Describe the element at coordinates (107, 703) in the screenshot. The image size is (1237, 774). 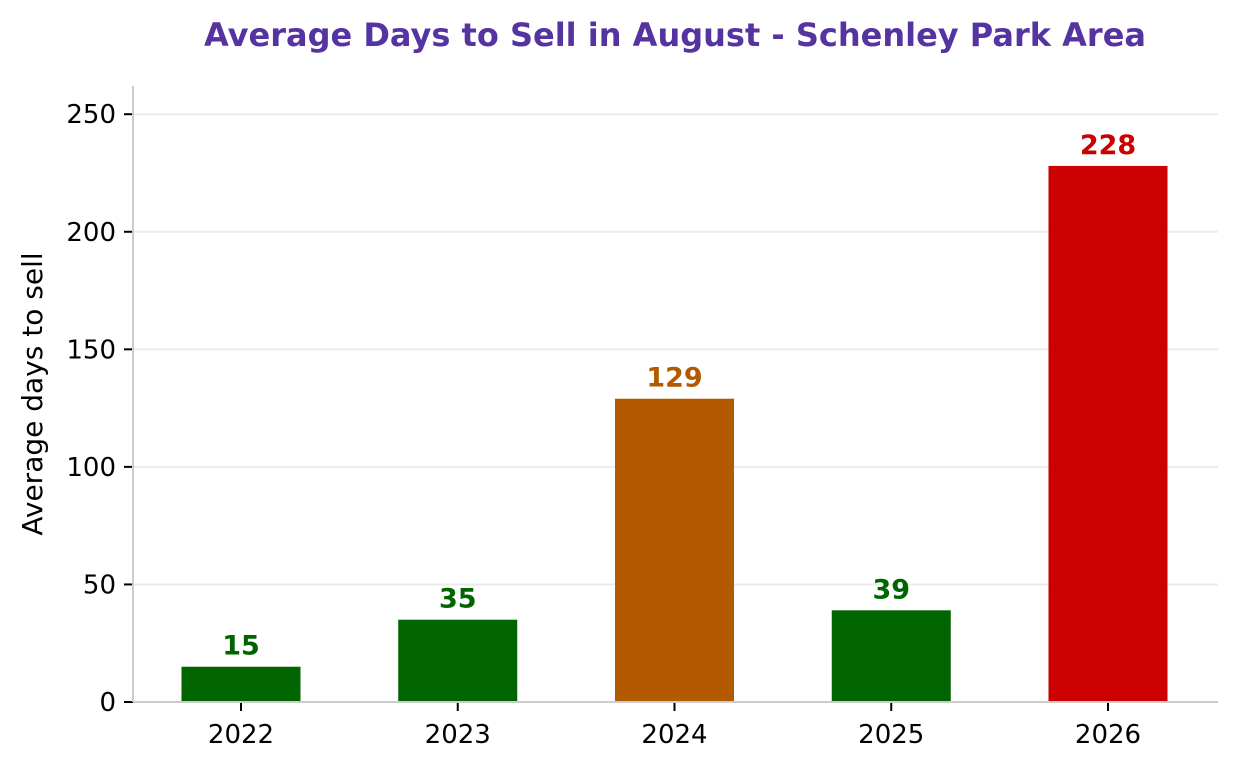
I see `y-tick-label: 0` at that location.